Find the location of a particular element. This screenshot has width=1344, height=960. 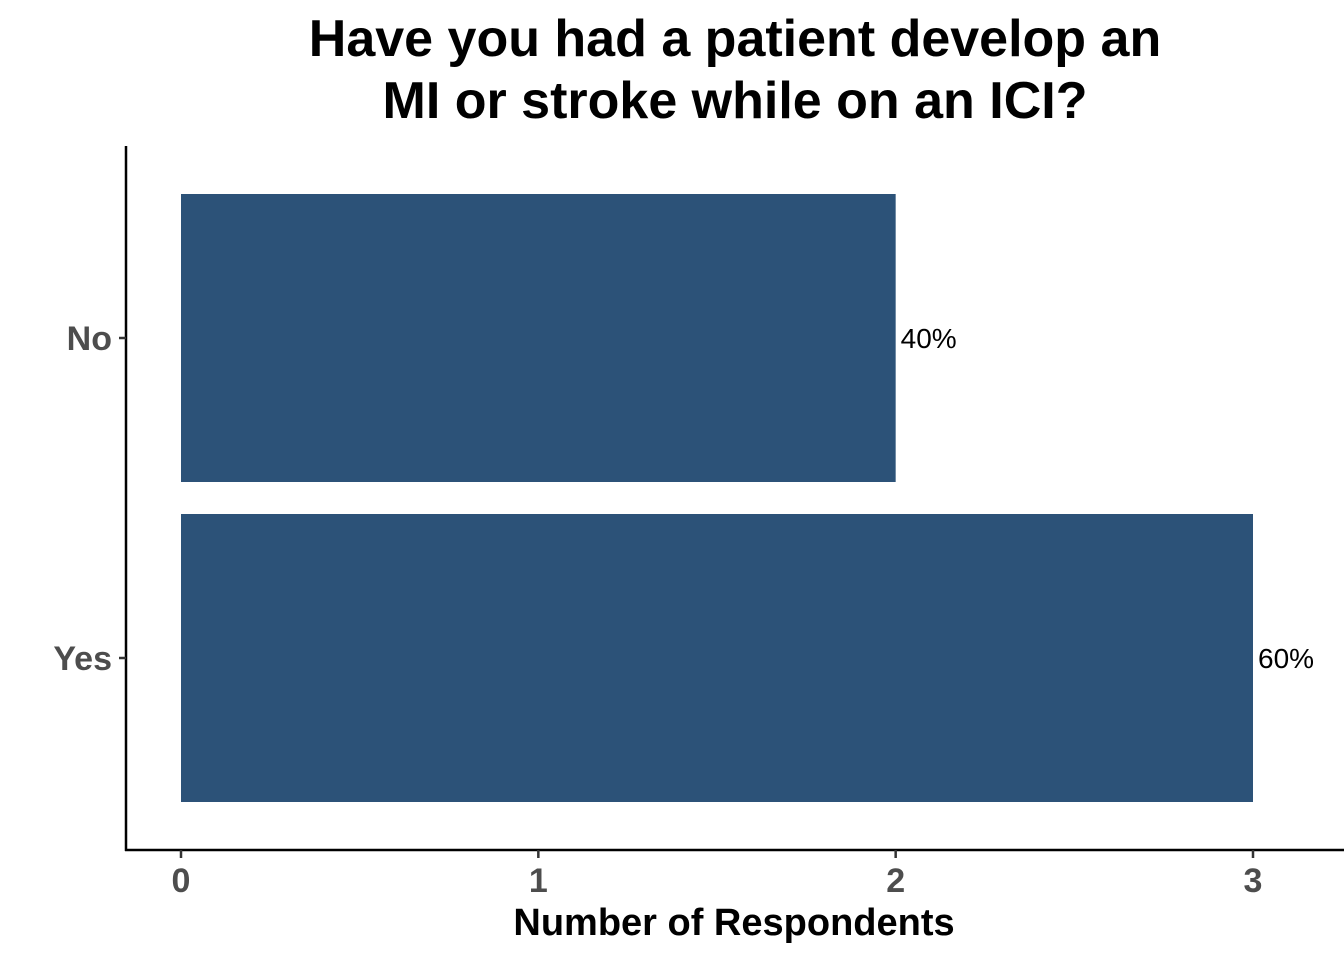

data-label-yes: 60% is located at coordinates (1286, 658).